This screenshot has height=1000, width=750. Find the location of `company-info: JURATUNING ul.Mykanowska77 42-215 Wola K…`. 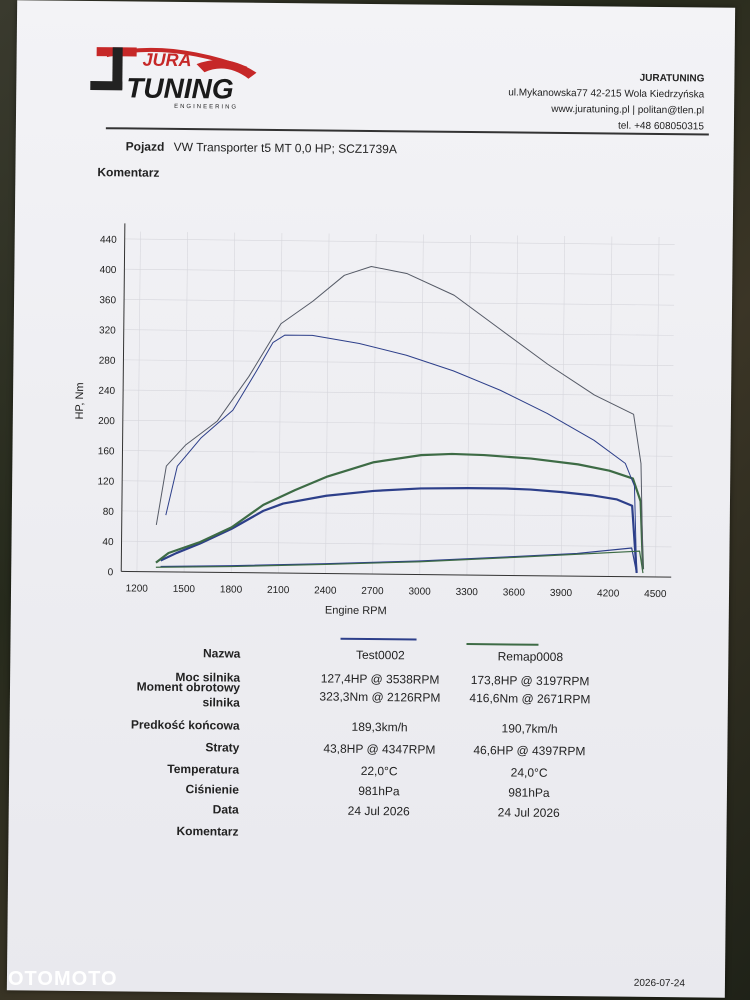

company-info: JURATUNING ul.Mykanowska77 42-215 Wola K… is located at coordinates (606, 102).